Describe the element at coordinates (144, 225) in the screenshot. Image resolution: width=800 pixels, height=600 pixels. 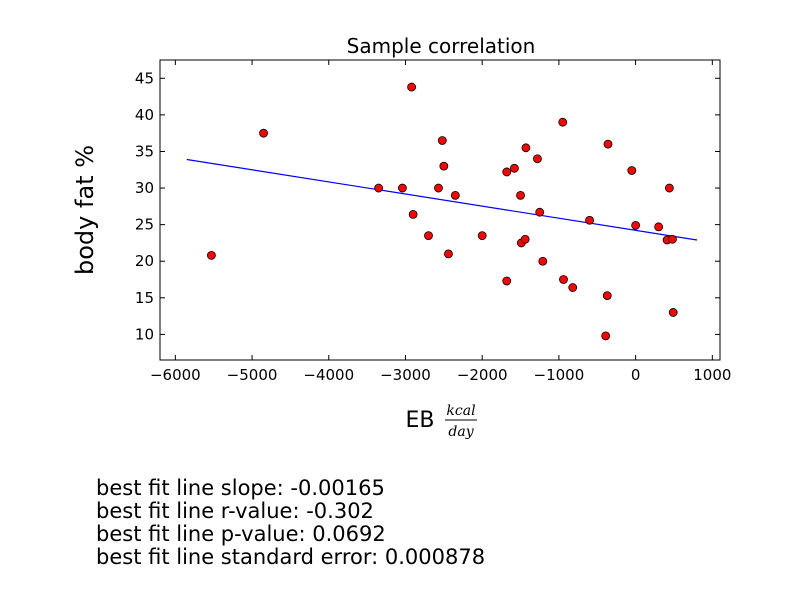
I see `y-tick-label: 25` at that location.